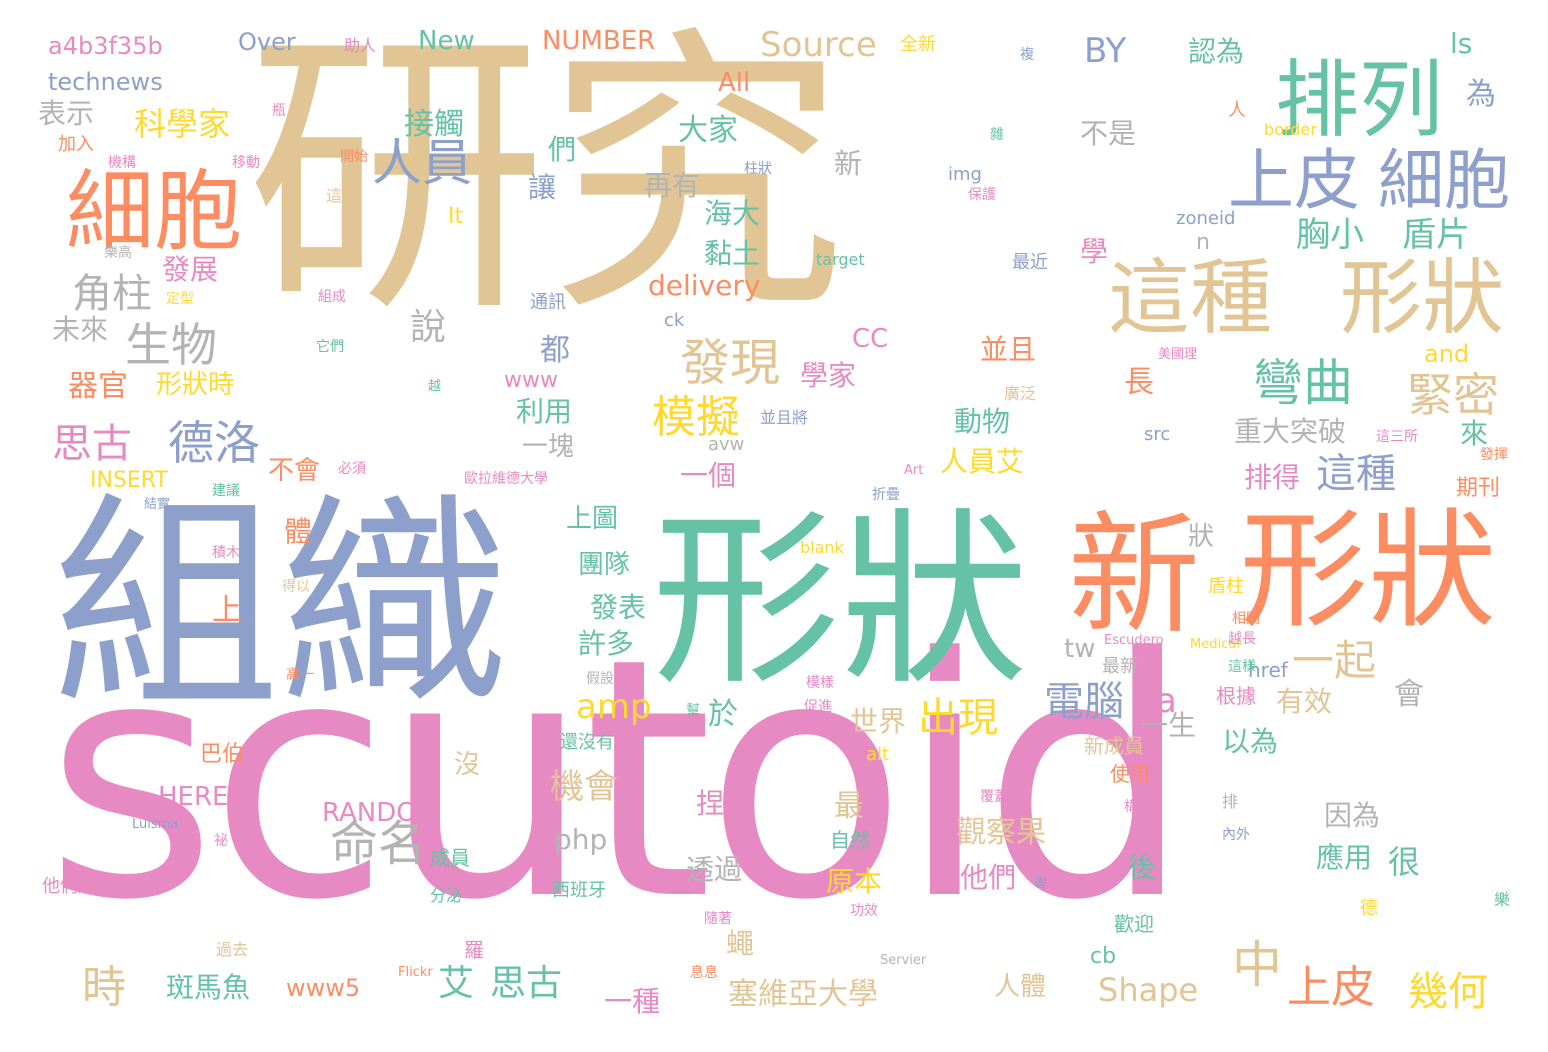  Describe the element at coordinates (190, 269) in the screenshot. I see `cloud-word: 發展` at that location.